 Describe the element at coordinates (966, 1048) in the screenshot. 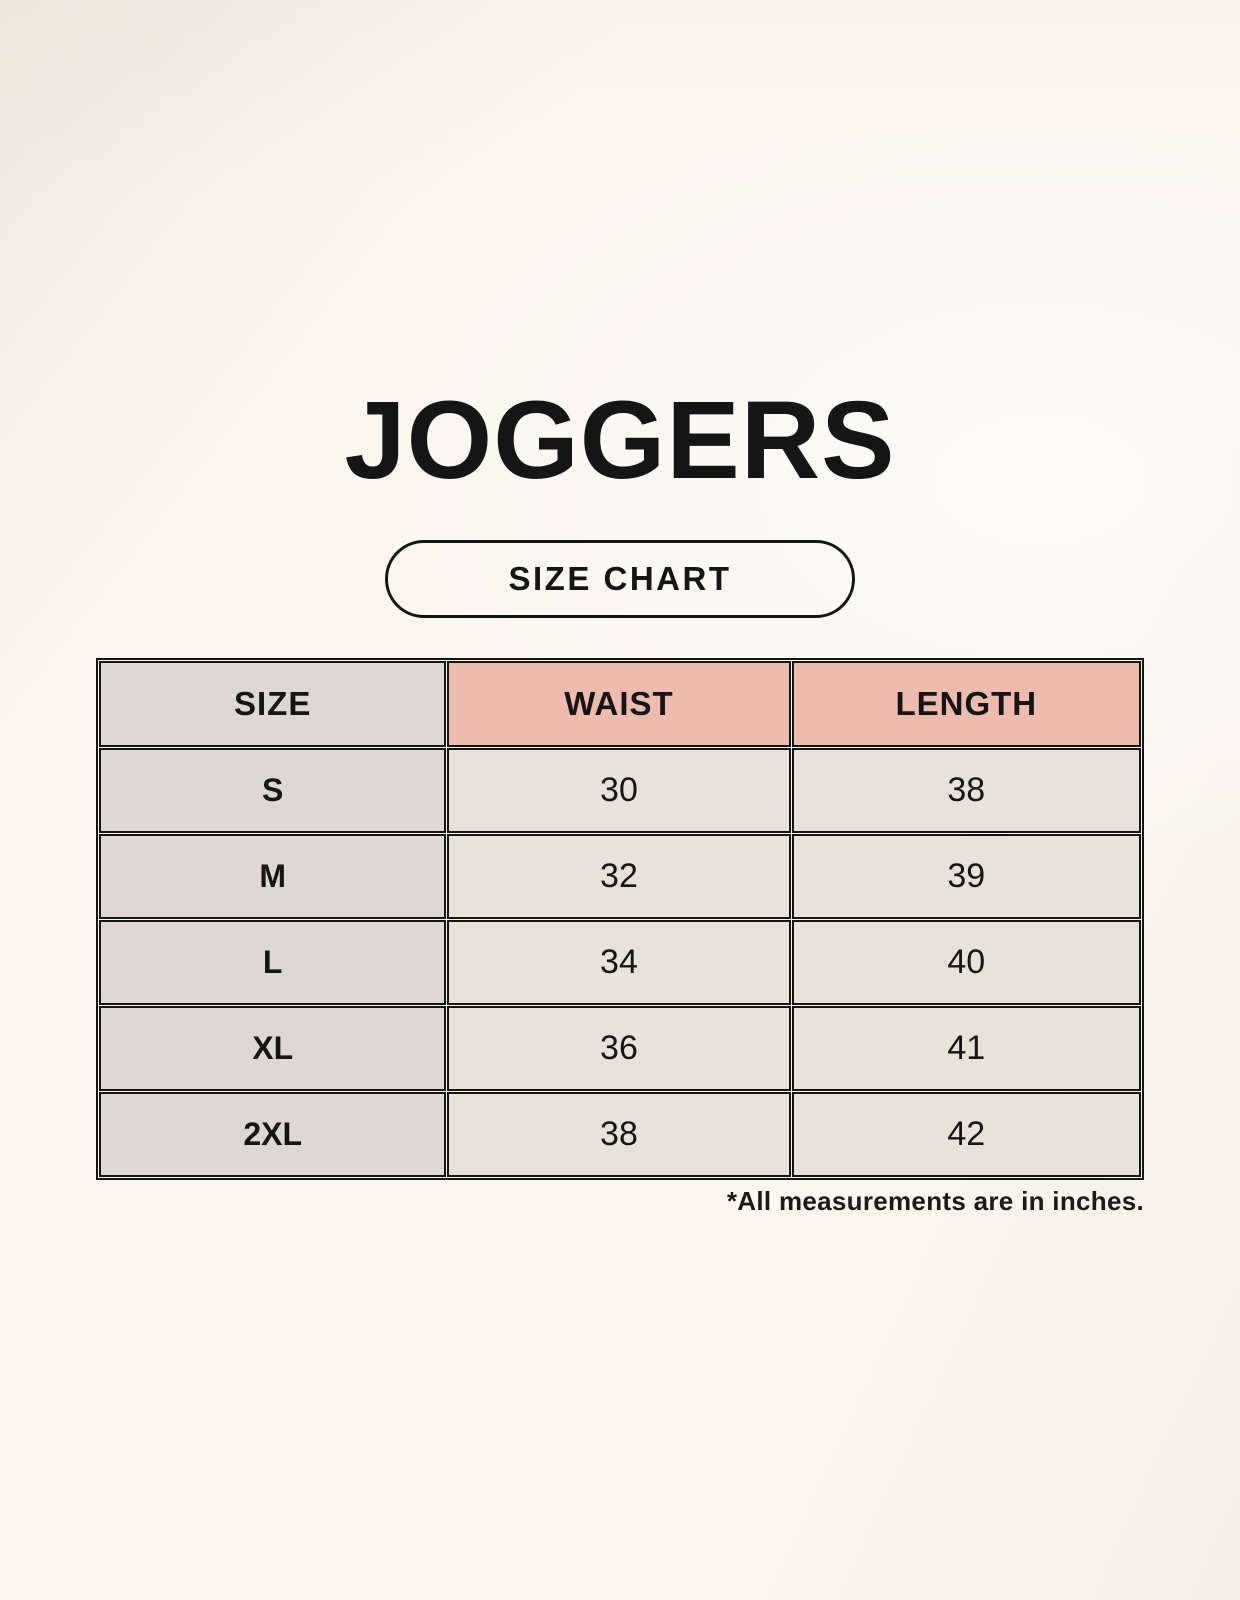

I see `length-cell: 41` at that location.